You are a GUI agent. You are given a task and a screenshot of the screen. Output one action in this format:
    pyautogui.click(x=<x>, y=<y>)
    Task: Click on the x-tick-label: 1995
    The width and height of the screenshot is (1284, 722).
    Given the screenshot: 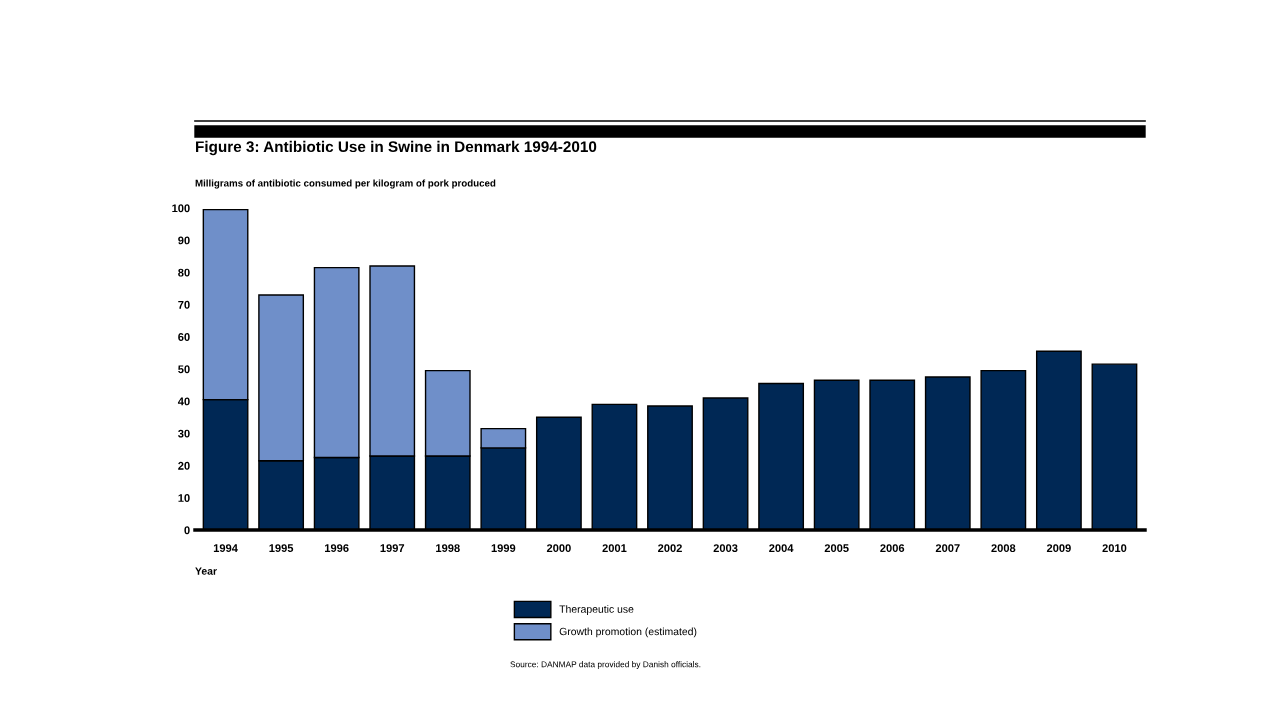 What is the action you would take?
    pyautogui.click(x=281, y=548)
    